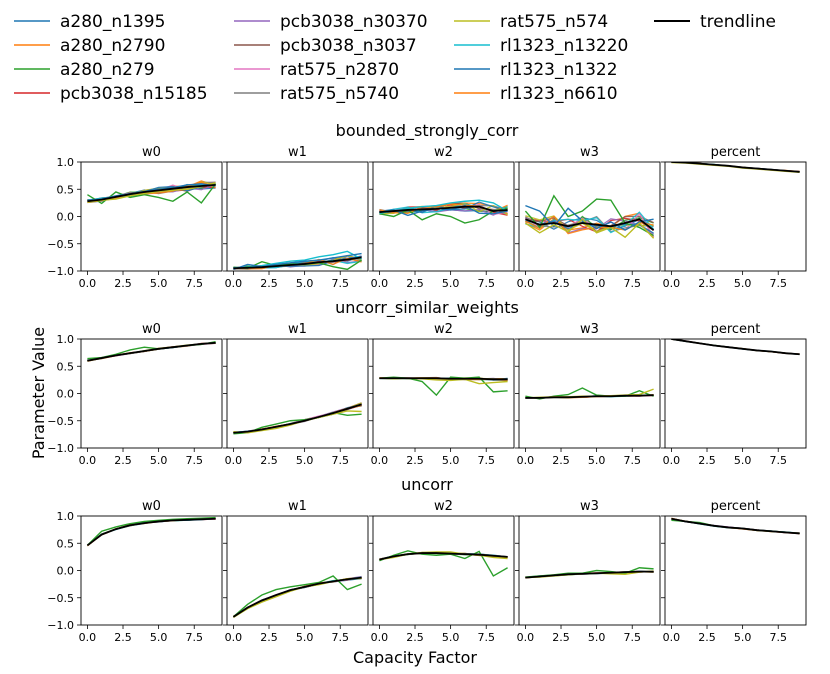 Image resolution: width=830 pixels, height=674 pixels. I want to click on series-line-a280_n279, so click(297, 596).